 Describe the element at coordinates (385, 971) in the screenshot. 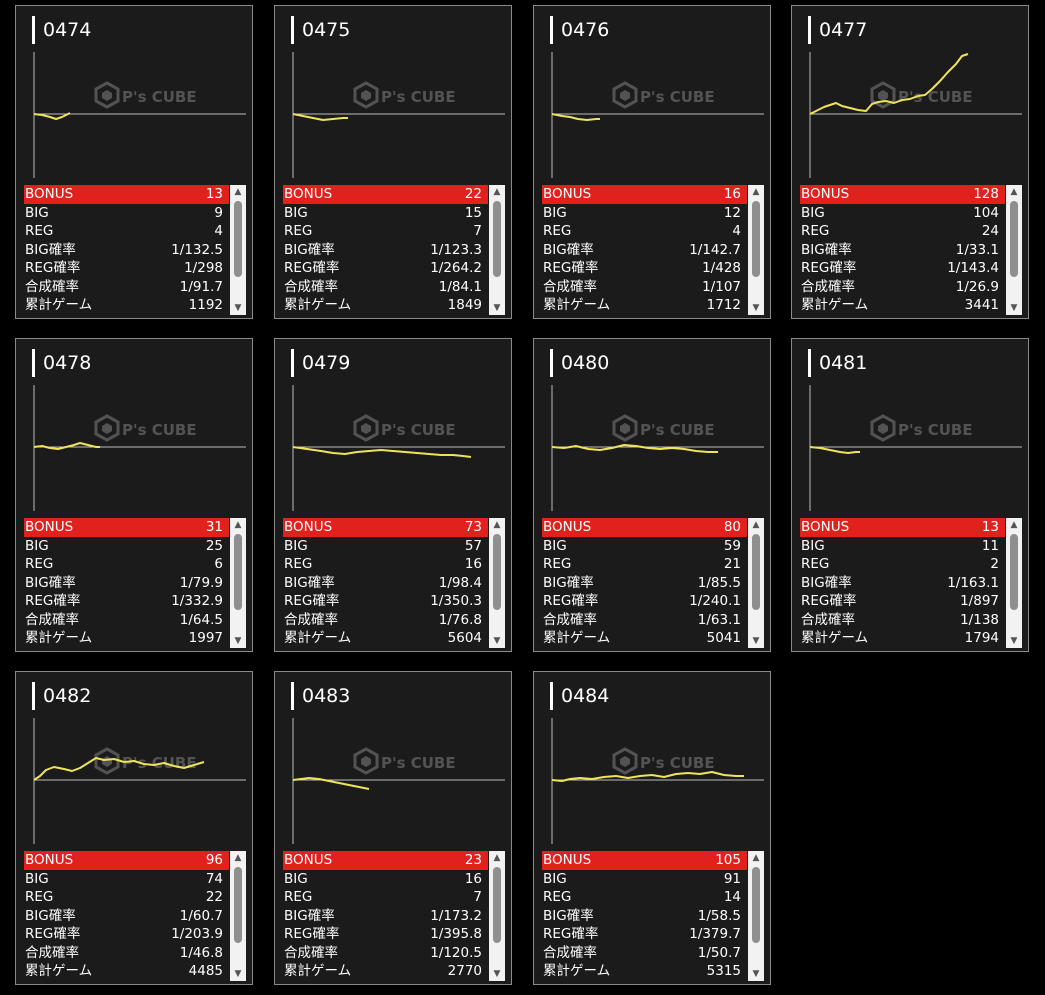

I see `stat-row-total-games: 累計ゲーム 2770` at that location.